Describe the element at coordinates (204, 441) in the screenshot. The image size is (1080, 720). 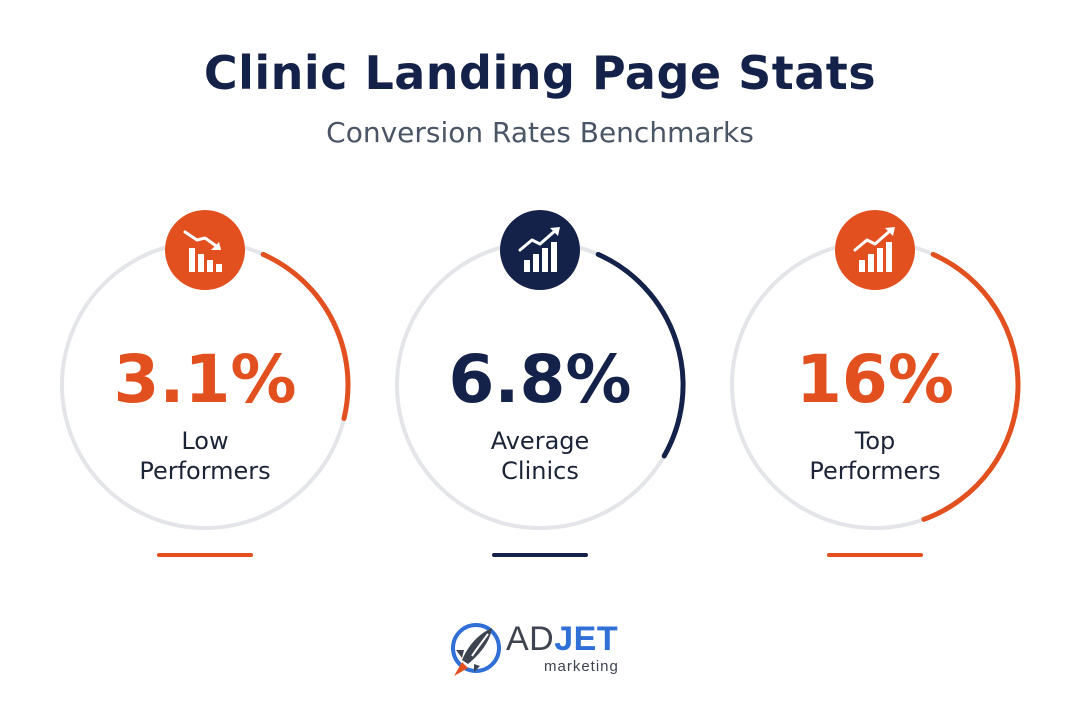
I see `stat-label: Low` at that location.